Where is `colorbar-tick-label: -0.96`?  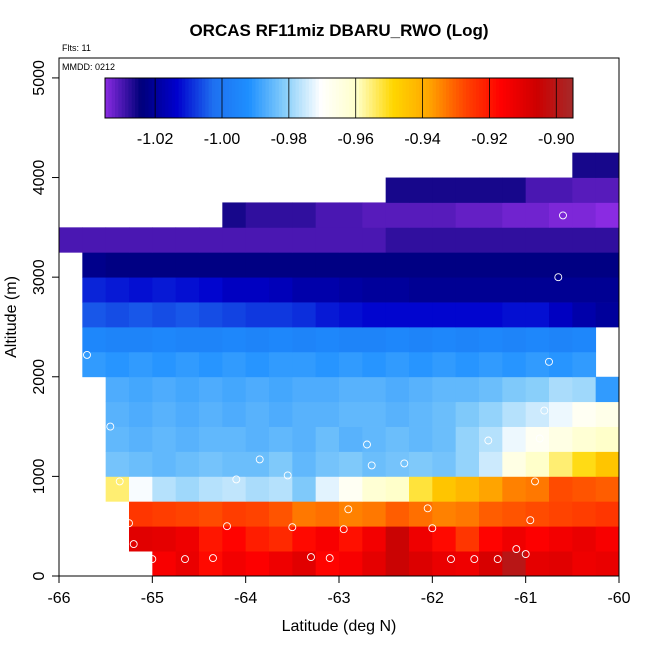
colorbar-tick-label: -0.96 is located at coordinates (355, 139).